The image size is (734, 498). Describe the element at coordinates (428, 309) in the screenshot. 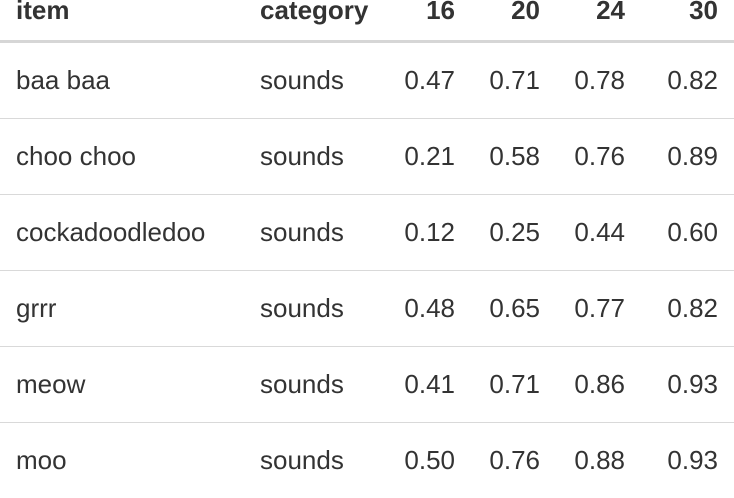

I see `cell-value-16: 0.48` at that location.